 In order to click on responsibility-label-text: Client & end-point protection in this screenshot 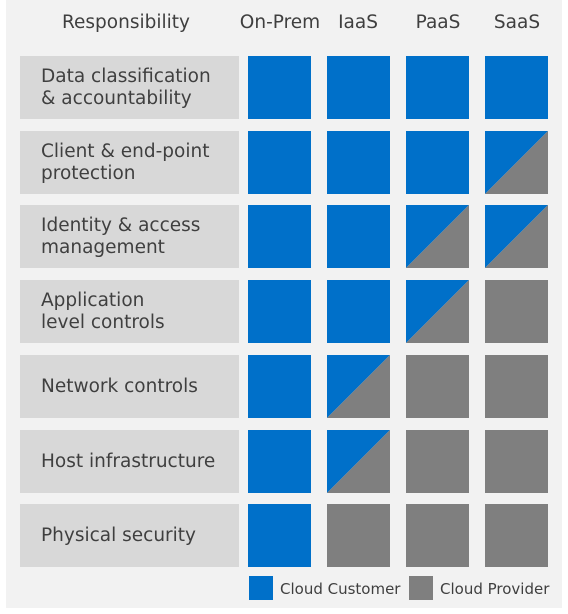, I will do `click(125, 162)`.